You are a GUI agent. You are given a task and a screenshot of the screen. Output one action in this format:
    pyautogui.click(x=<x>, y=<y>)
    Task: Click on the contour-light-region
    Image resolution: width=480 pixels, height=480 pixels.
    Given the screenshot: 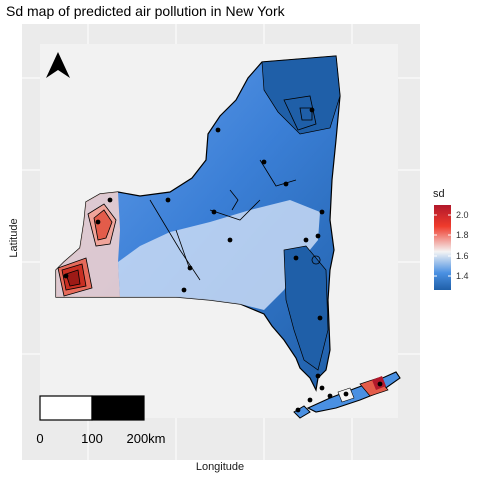 What is the action you would take?
    pyautogui.click(x=219, y=255)
    